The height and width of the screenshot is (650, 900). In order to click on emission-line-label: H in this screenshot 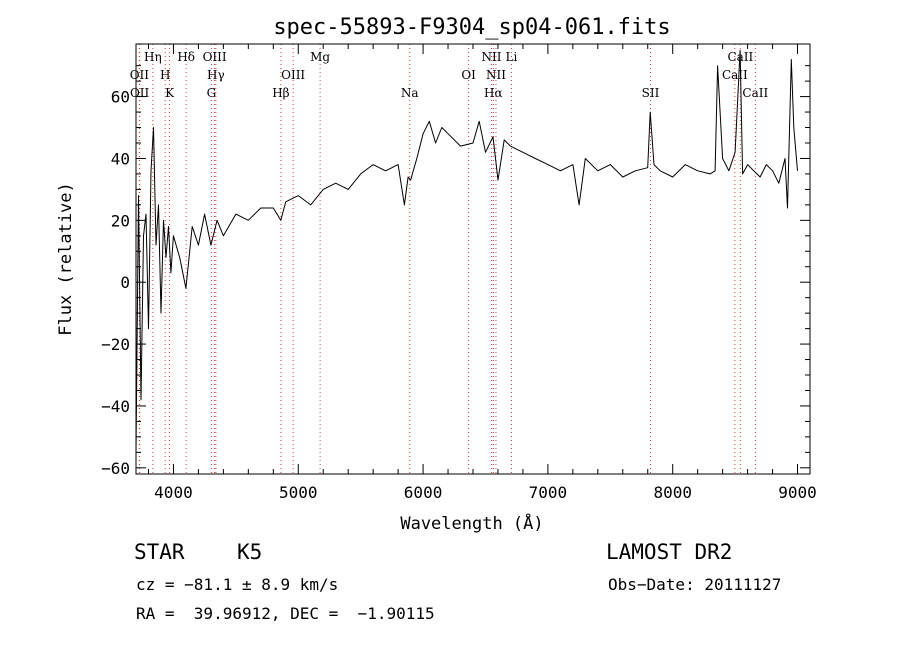, I will do `click(165, 75)`.